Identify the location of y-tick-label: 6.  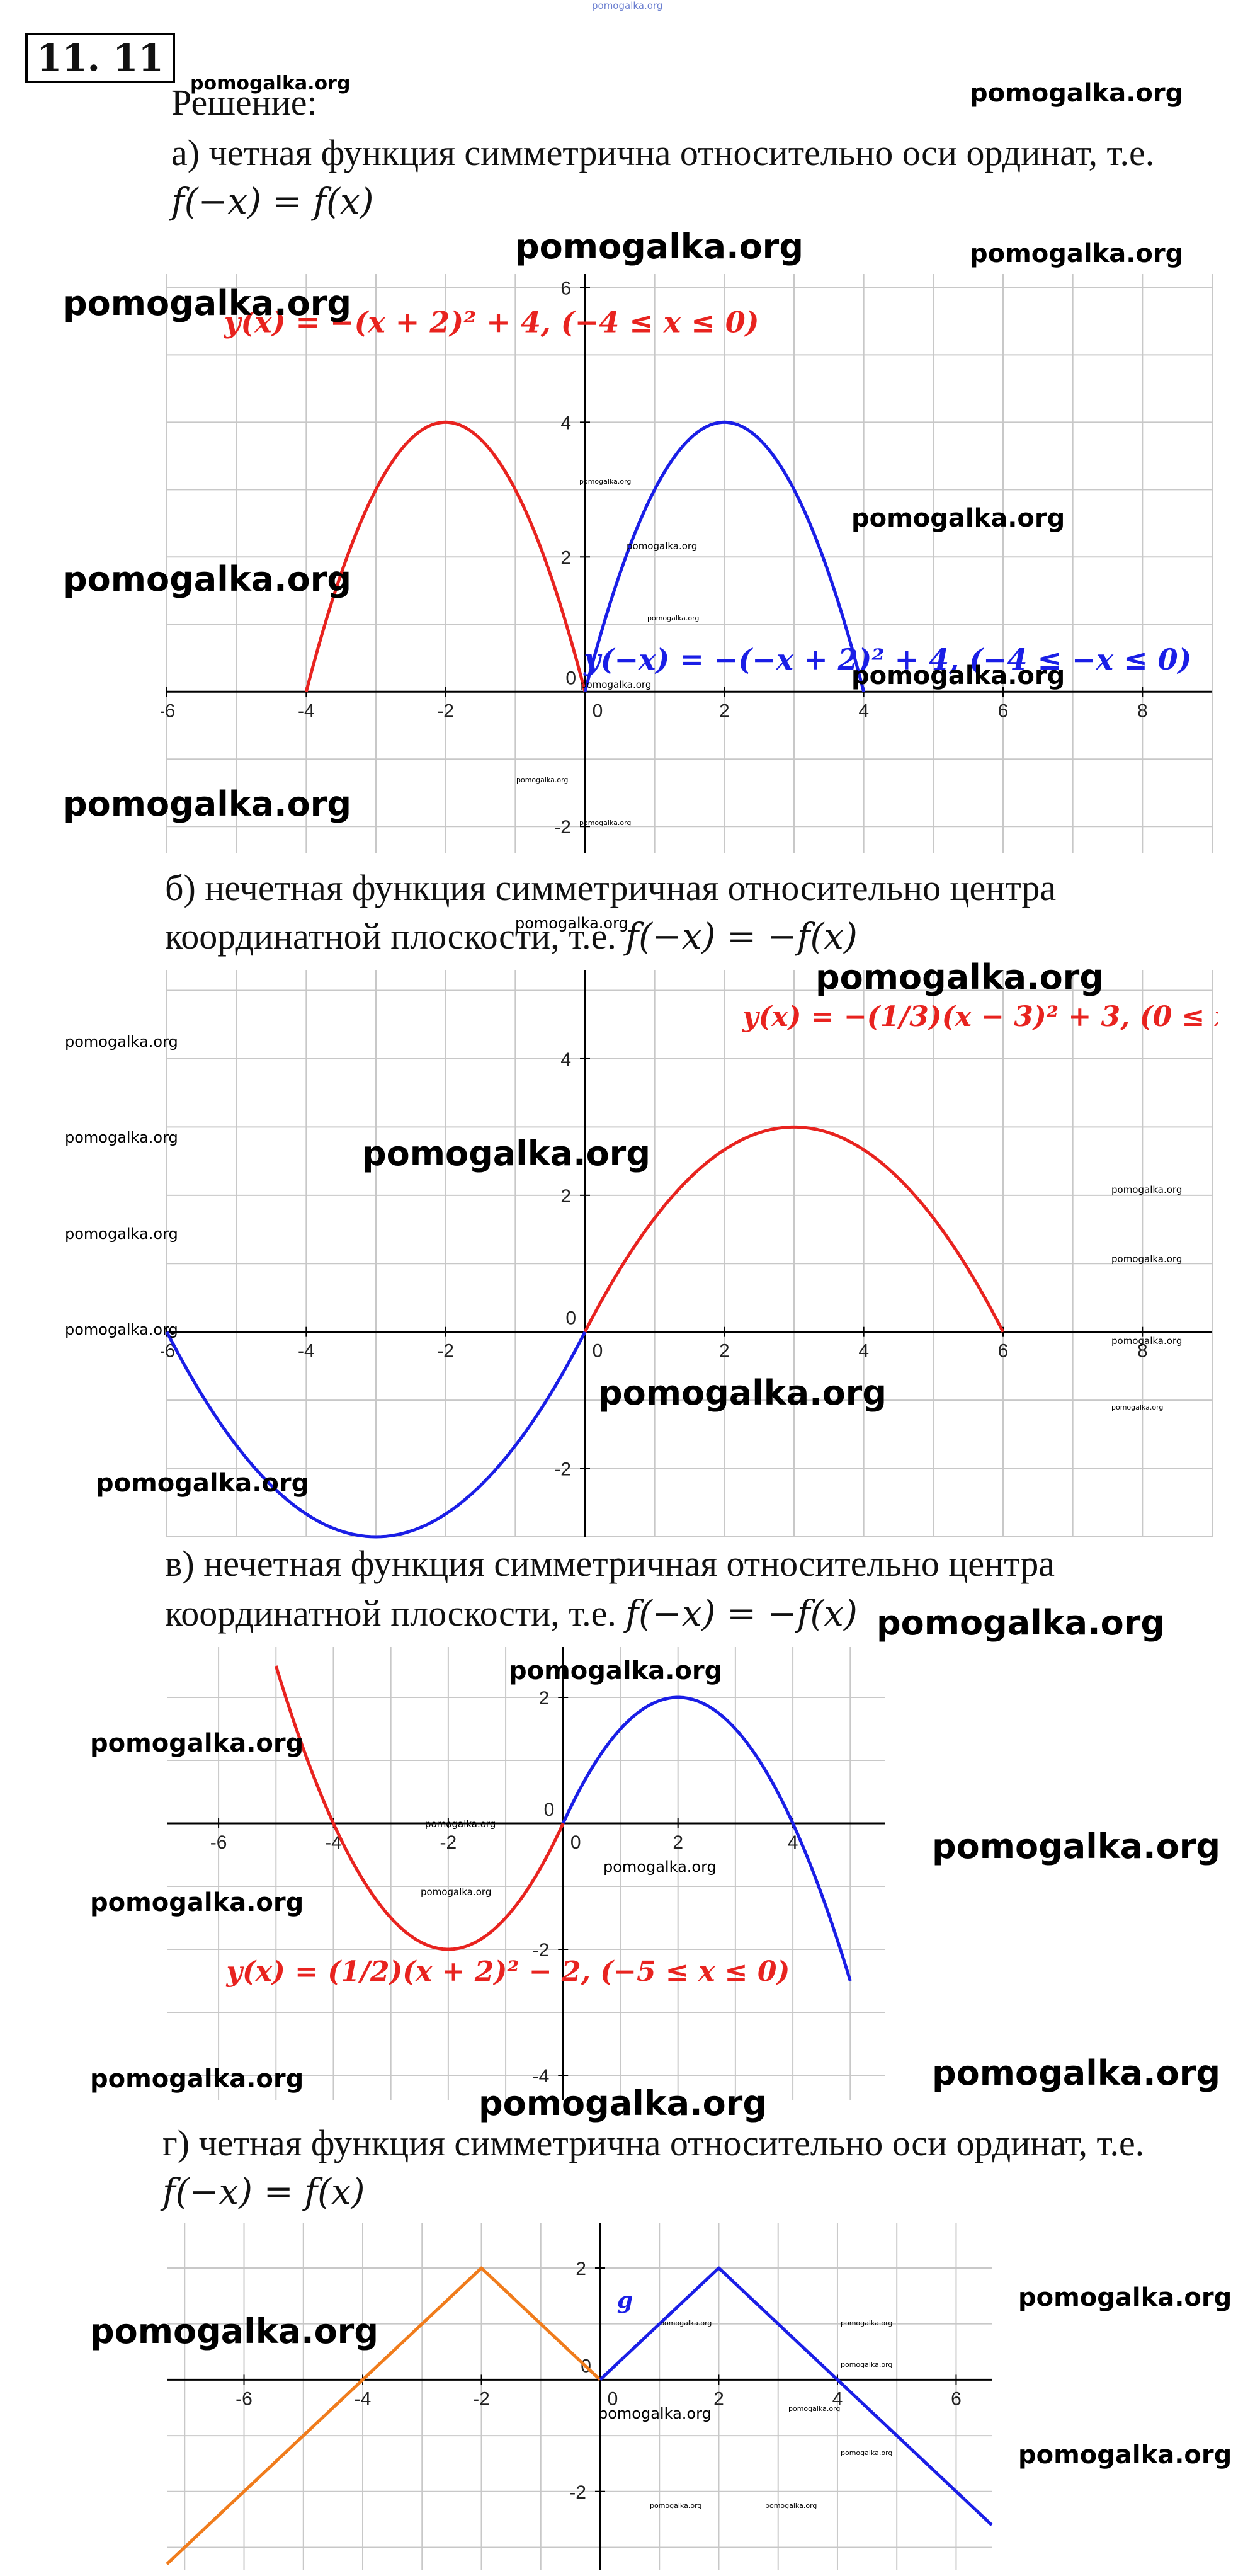
(565, 288).